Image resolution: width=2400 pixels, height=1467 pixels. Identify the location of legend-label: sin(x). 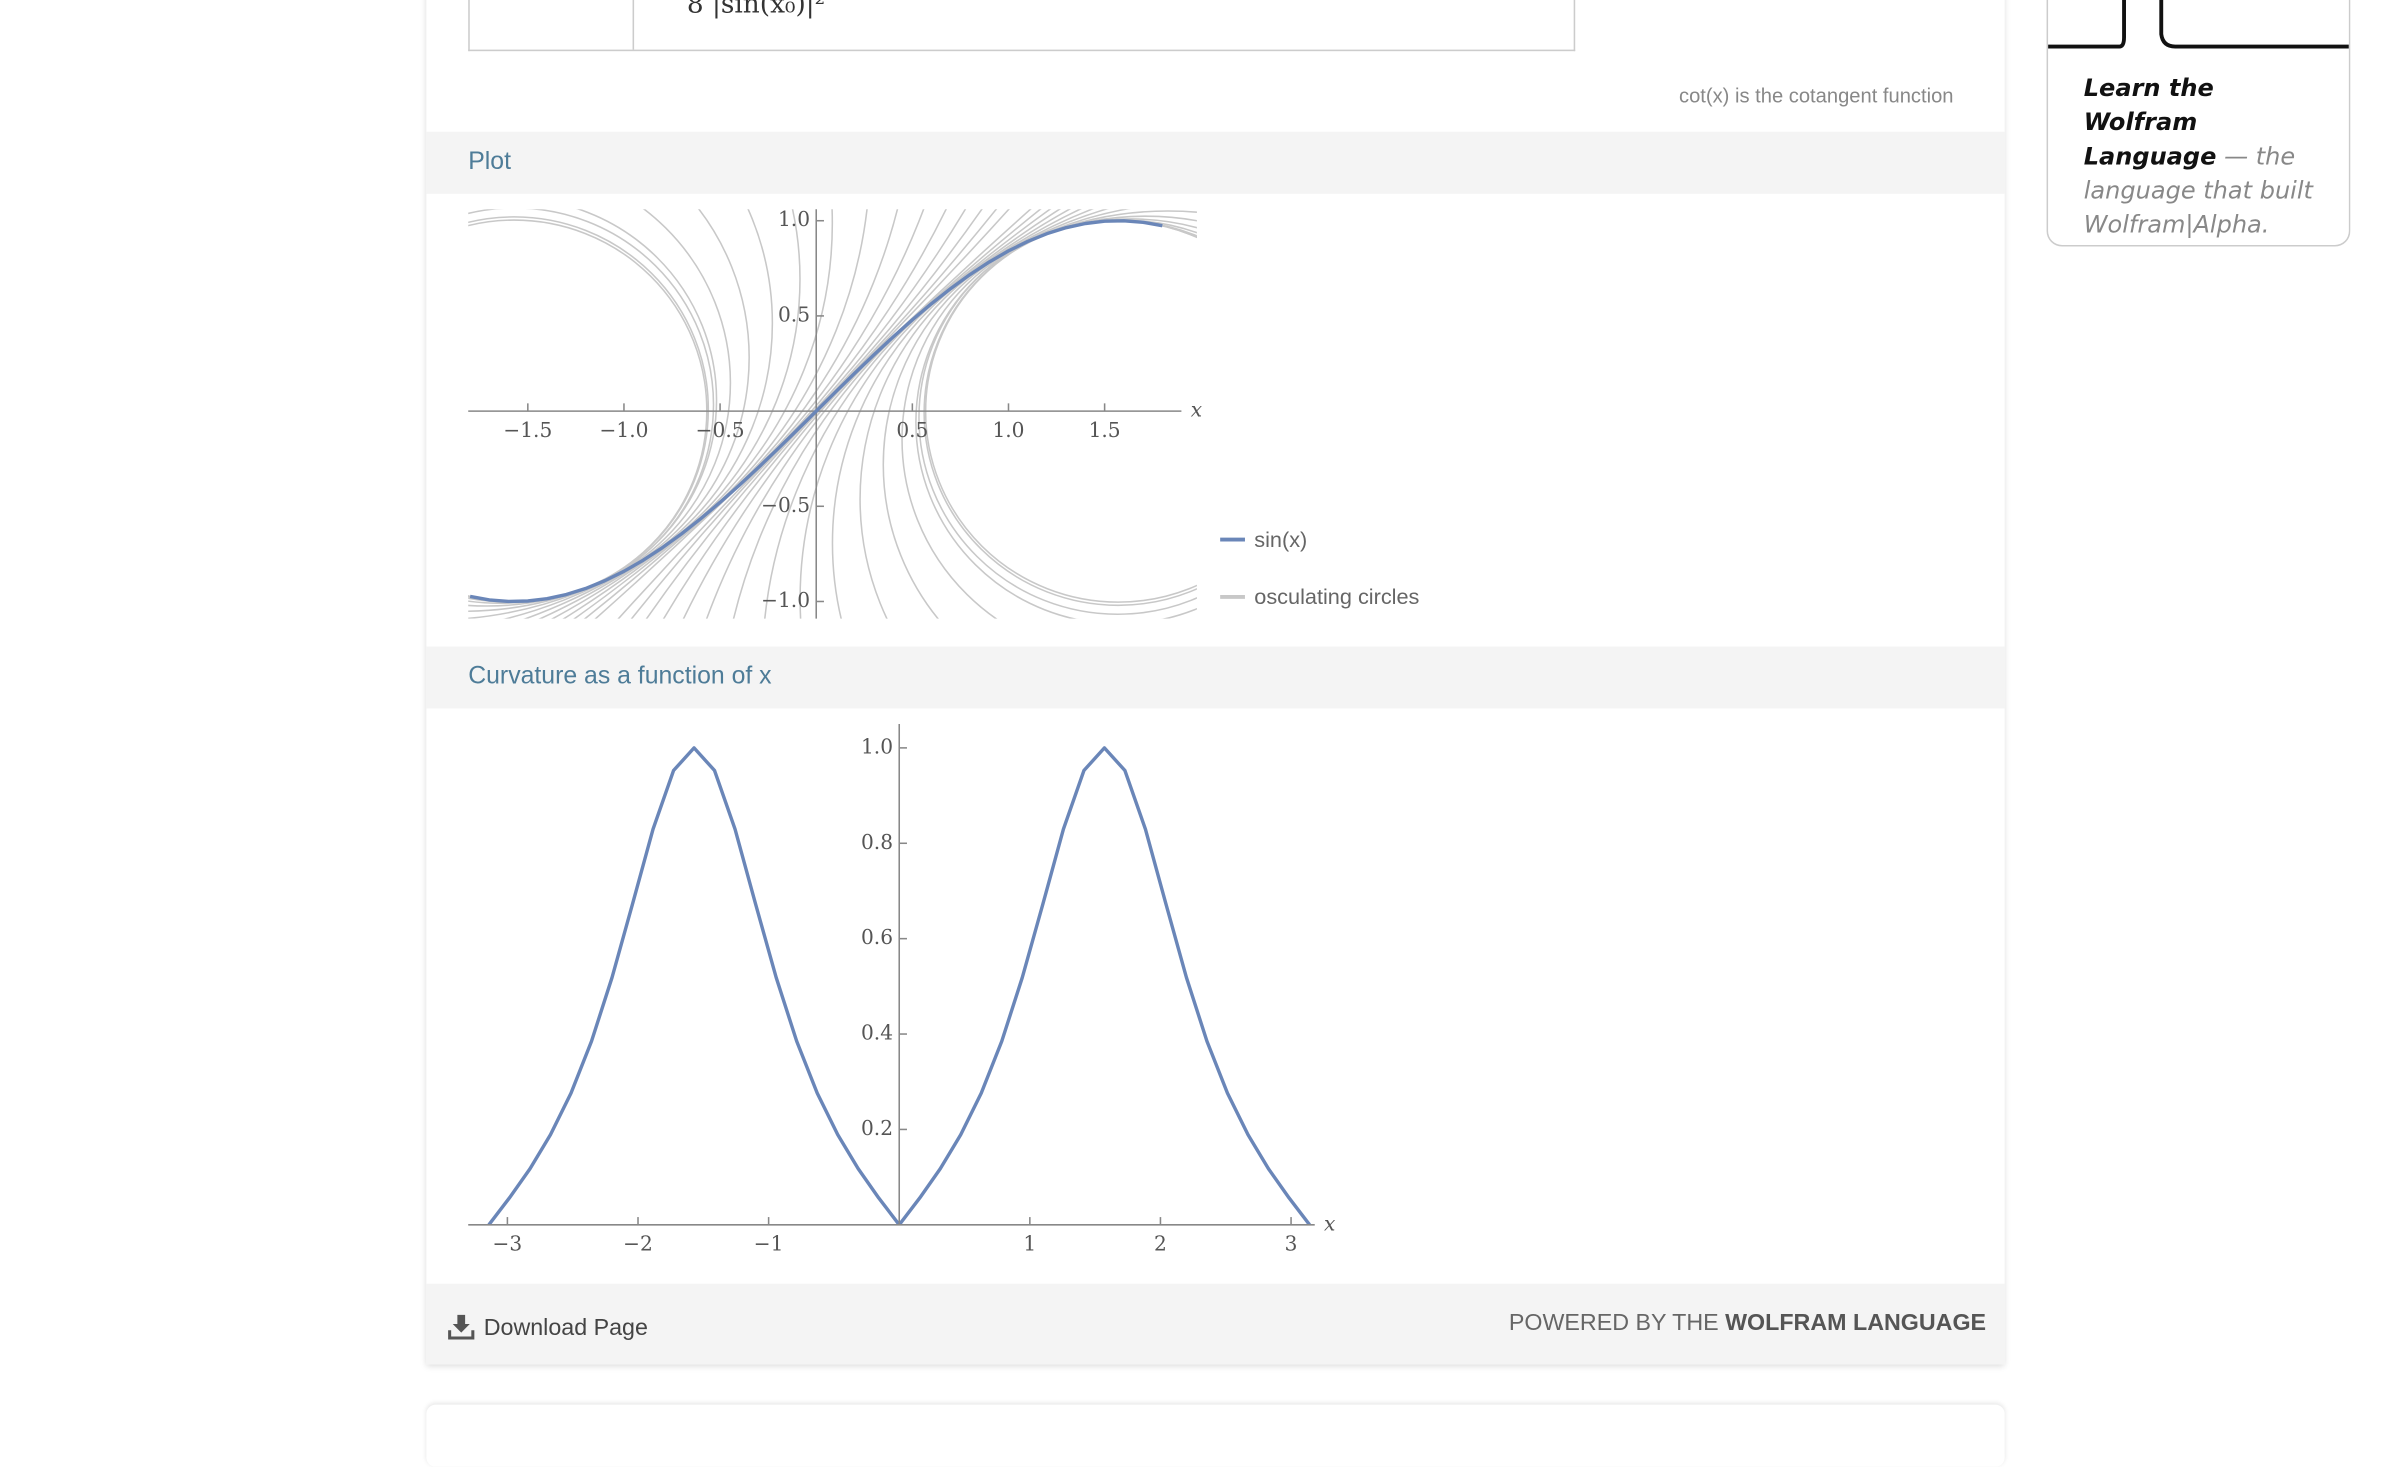
(1280, 539).